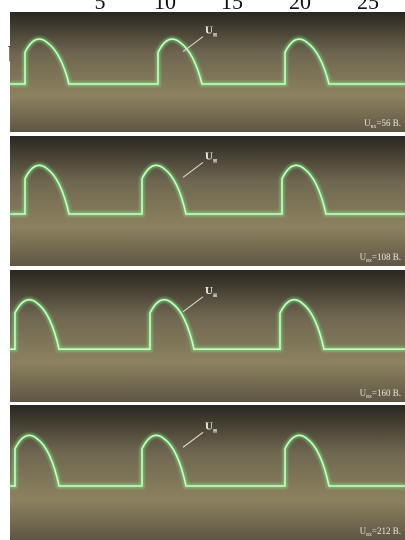 The width and height of the screenshot is (405, 540). I want to click on axis-label: 25, so click(368, 7).